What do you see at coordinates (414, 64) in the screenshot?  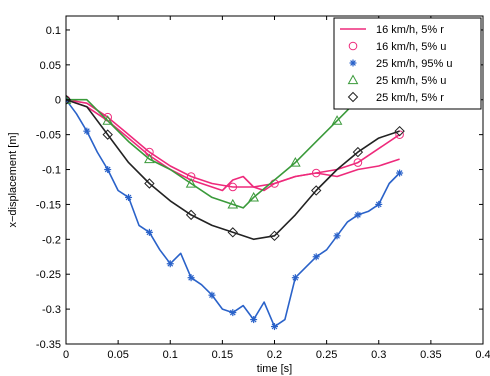 I see `legend-label: 25 km/h, 95% u` at bounding box center [414, 64].